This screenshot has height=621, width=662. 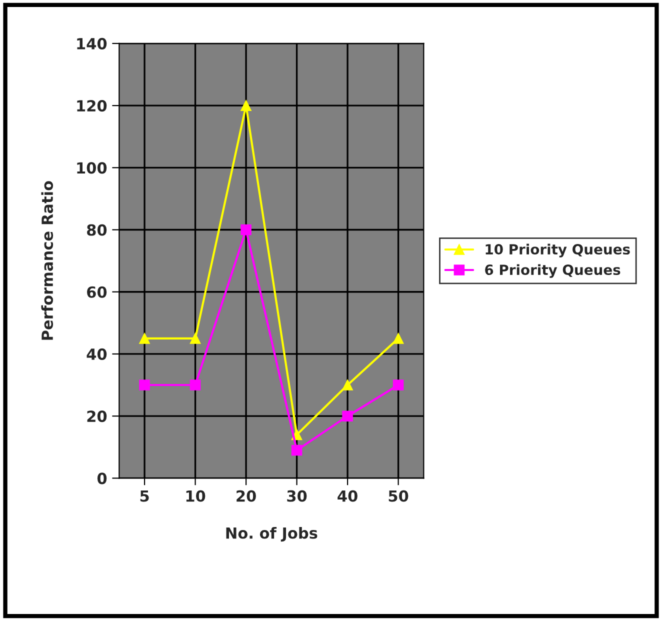 What do you see at coordinates (92, 168) in the screenshot?
I see `y-tick-label: 100` at bounding box center [92, 168].